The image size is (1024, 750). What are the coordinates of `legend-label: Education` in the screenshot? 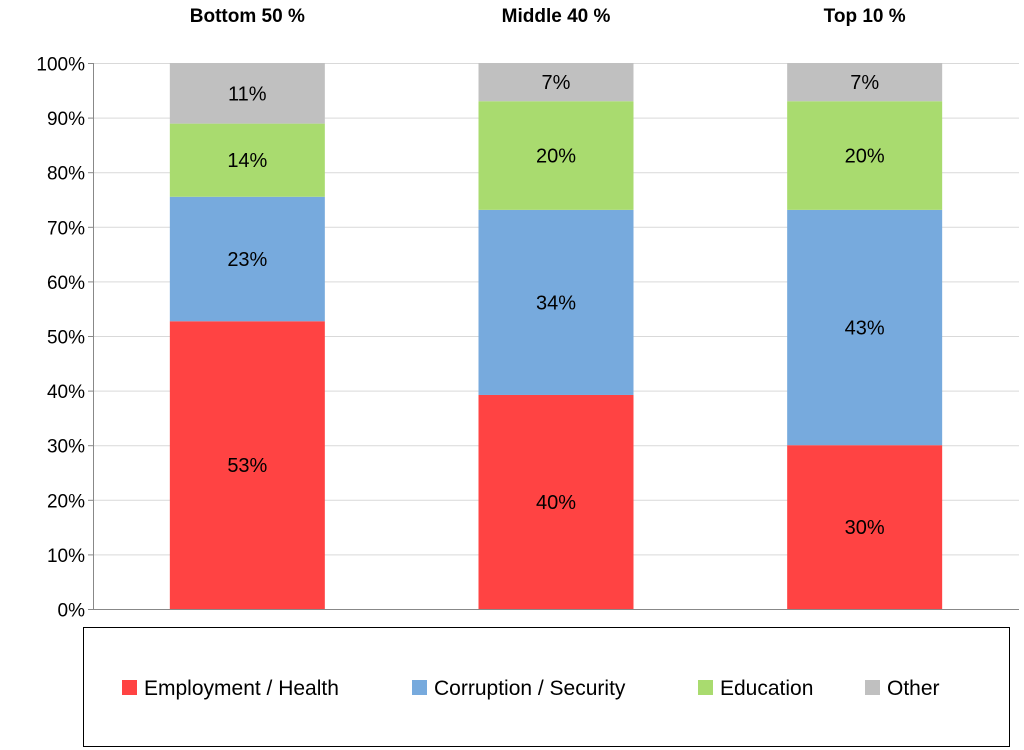 It's located at (766, 688).